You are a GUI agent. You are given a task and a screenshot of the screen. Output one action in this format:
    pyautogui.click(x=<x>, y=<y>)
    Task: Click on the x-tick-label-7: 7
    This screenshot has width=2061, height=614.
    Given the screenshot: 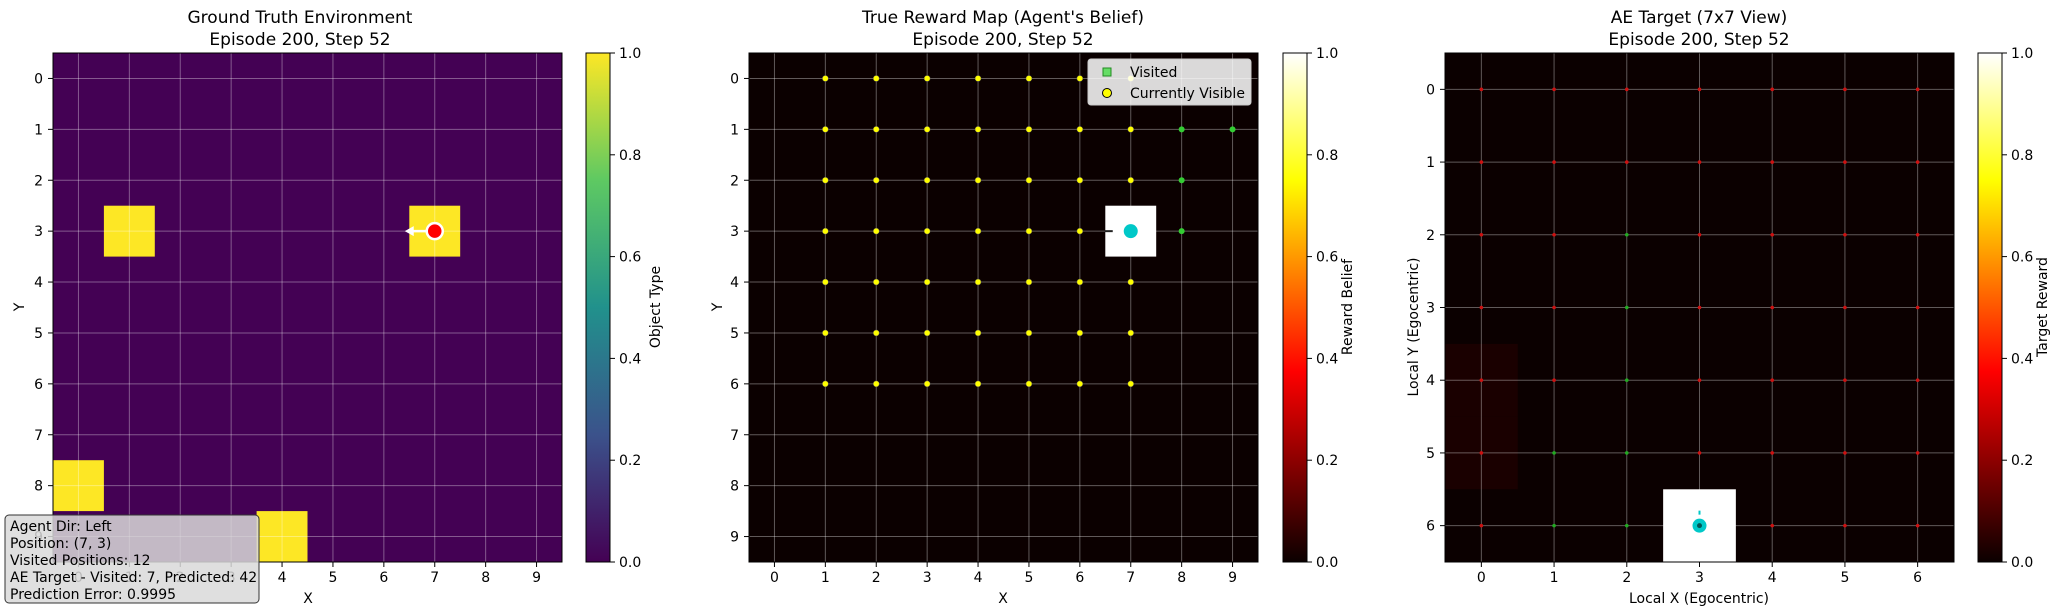 What is the action you would take?
    pyautogui.click(x=434, y=578)
    